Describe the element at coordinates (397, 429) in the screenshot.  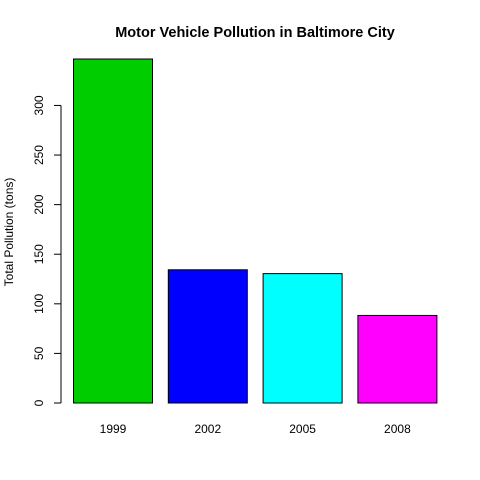
I see `x-category-label: 2008` at that location.